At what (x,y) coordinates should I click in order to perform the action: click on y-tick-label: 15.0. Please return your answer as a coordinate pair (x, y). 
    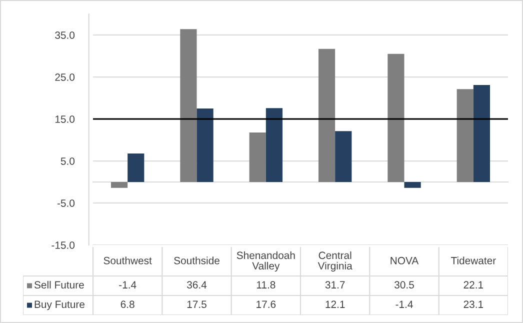
    Looking at the image, I should click on (65, 119).